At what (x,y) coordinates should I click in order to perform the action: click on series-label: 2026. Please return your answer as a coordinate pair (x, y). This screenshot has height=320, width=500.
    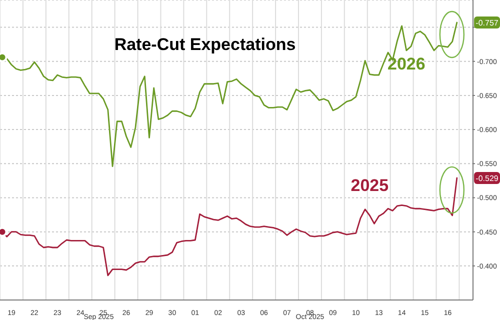
    Looking at the image, I should click on (407, 64).